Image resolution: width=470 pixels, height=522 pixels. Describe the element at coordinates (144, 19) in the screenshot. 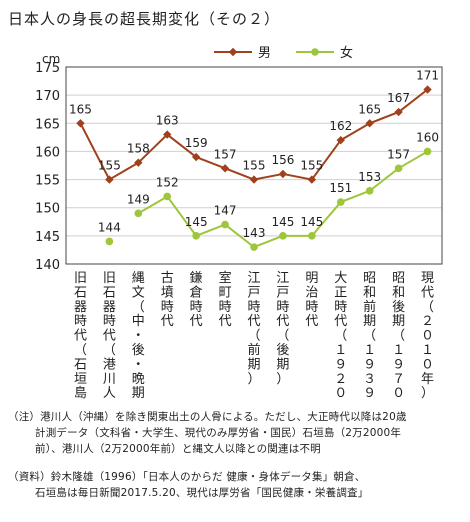

I see `chart-title: 日本人の身長の超長期変化（その２）` at that location.